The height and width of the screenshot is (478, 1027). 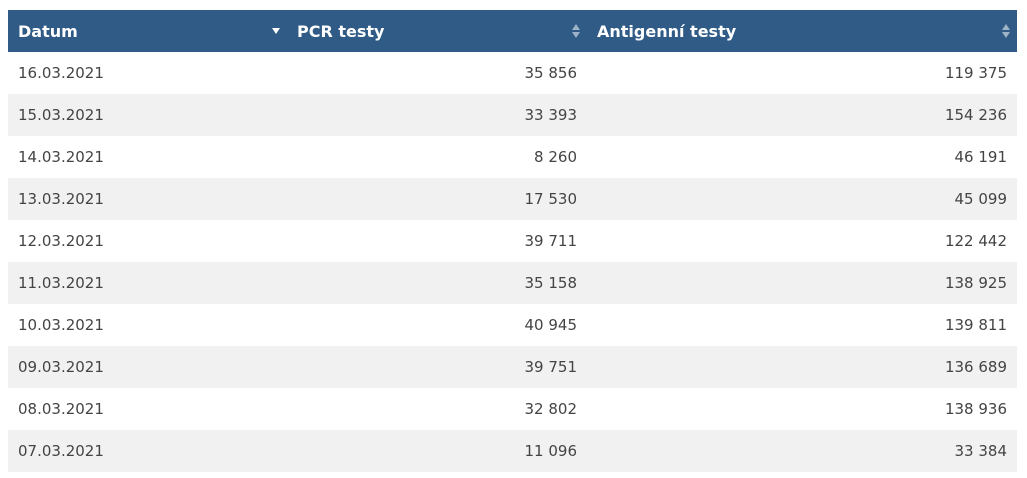 What do you see at coordinates (975, 409) in the screenshot?
I see `cell-antigen: 138 936` at bounding box center [975, 409].